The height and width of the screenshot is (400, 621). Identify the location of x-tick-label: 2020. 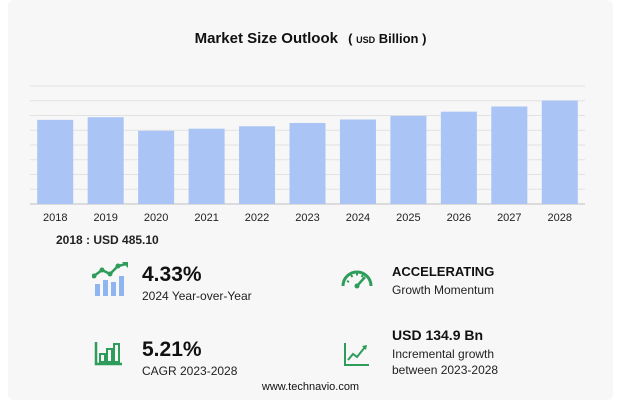
(156, 218).